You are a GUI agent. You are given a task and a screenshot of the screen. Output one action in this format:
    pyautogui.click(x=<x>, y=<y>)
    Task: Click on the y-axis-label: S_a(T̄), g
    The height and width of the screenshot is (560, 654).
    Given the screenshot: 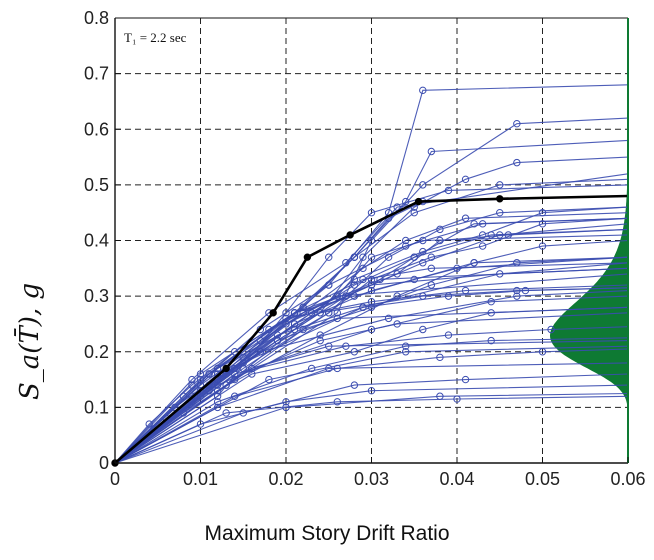 What is the action you would take?
    pyautogui.click(x=28, y=280)
    